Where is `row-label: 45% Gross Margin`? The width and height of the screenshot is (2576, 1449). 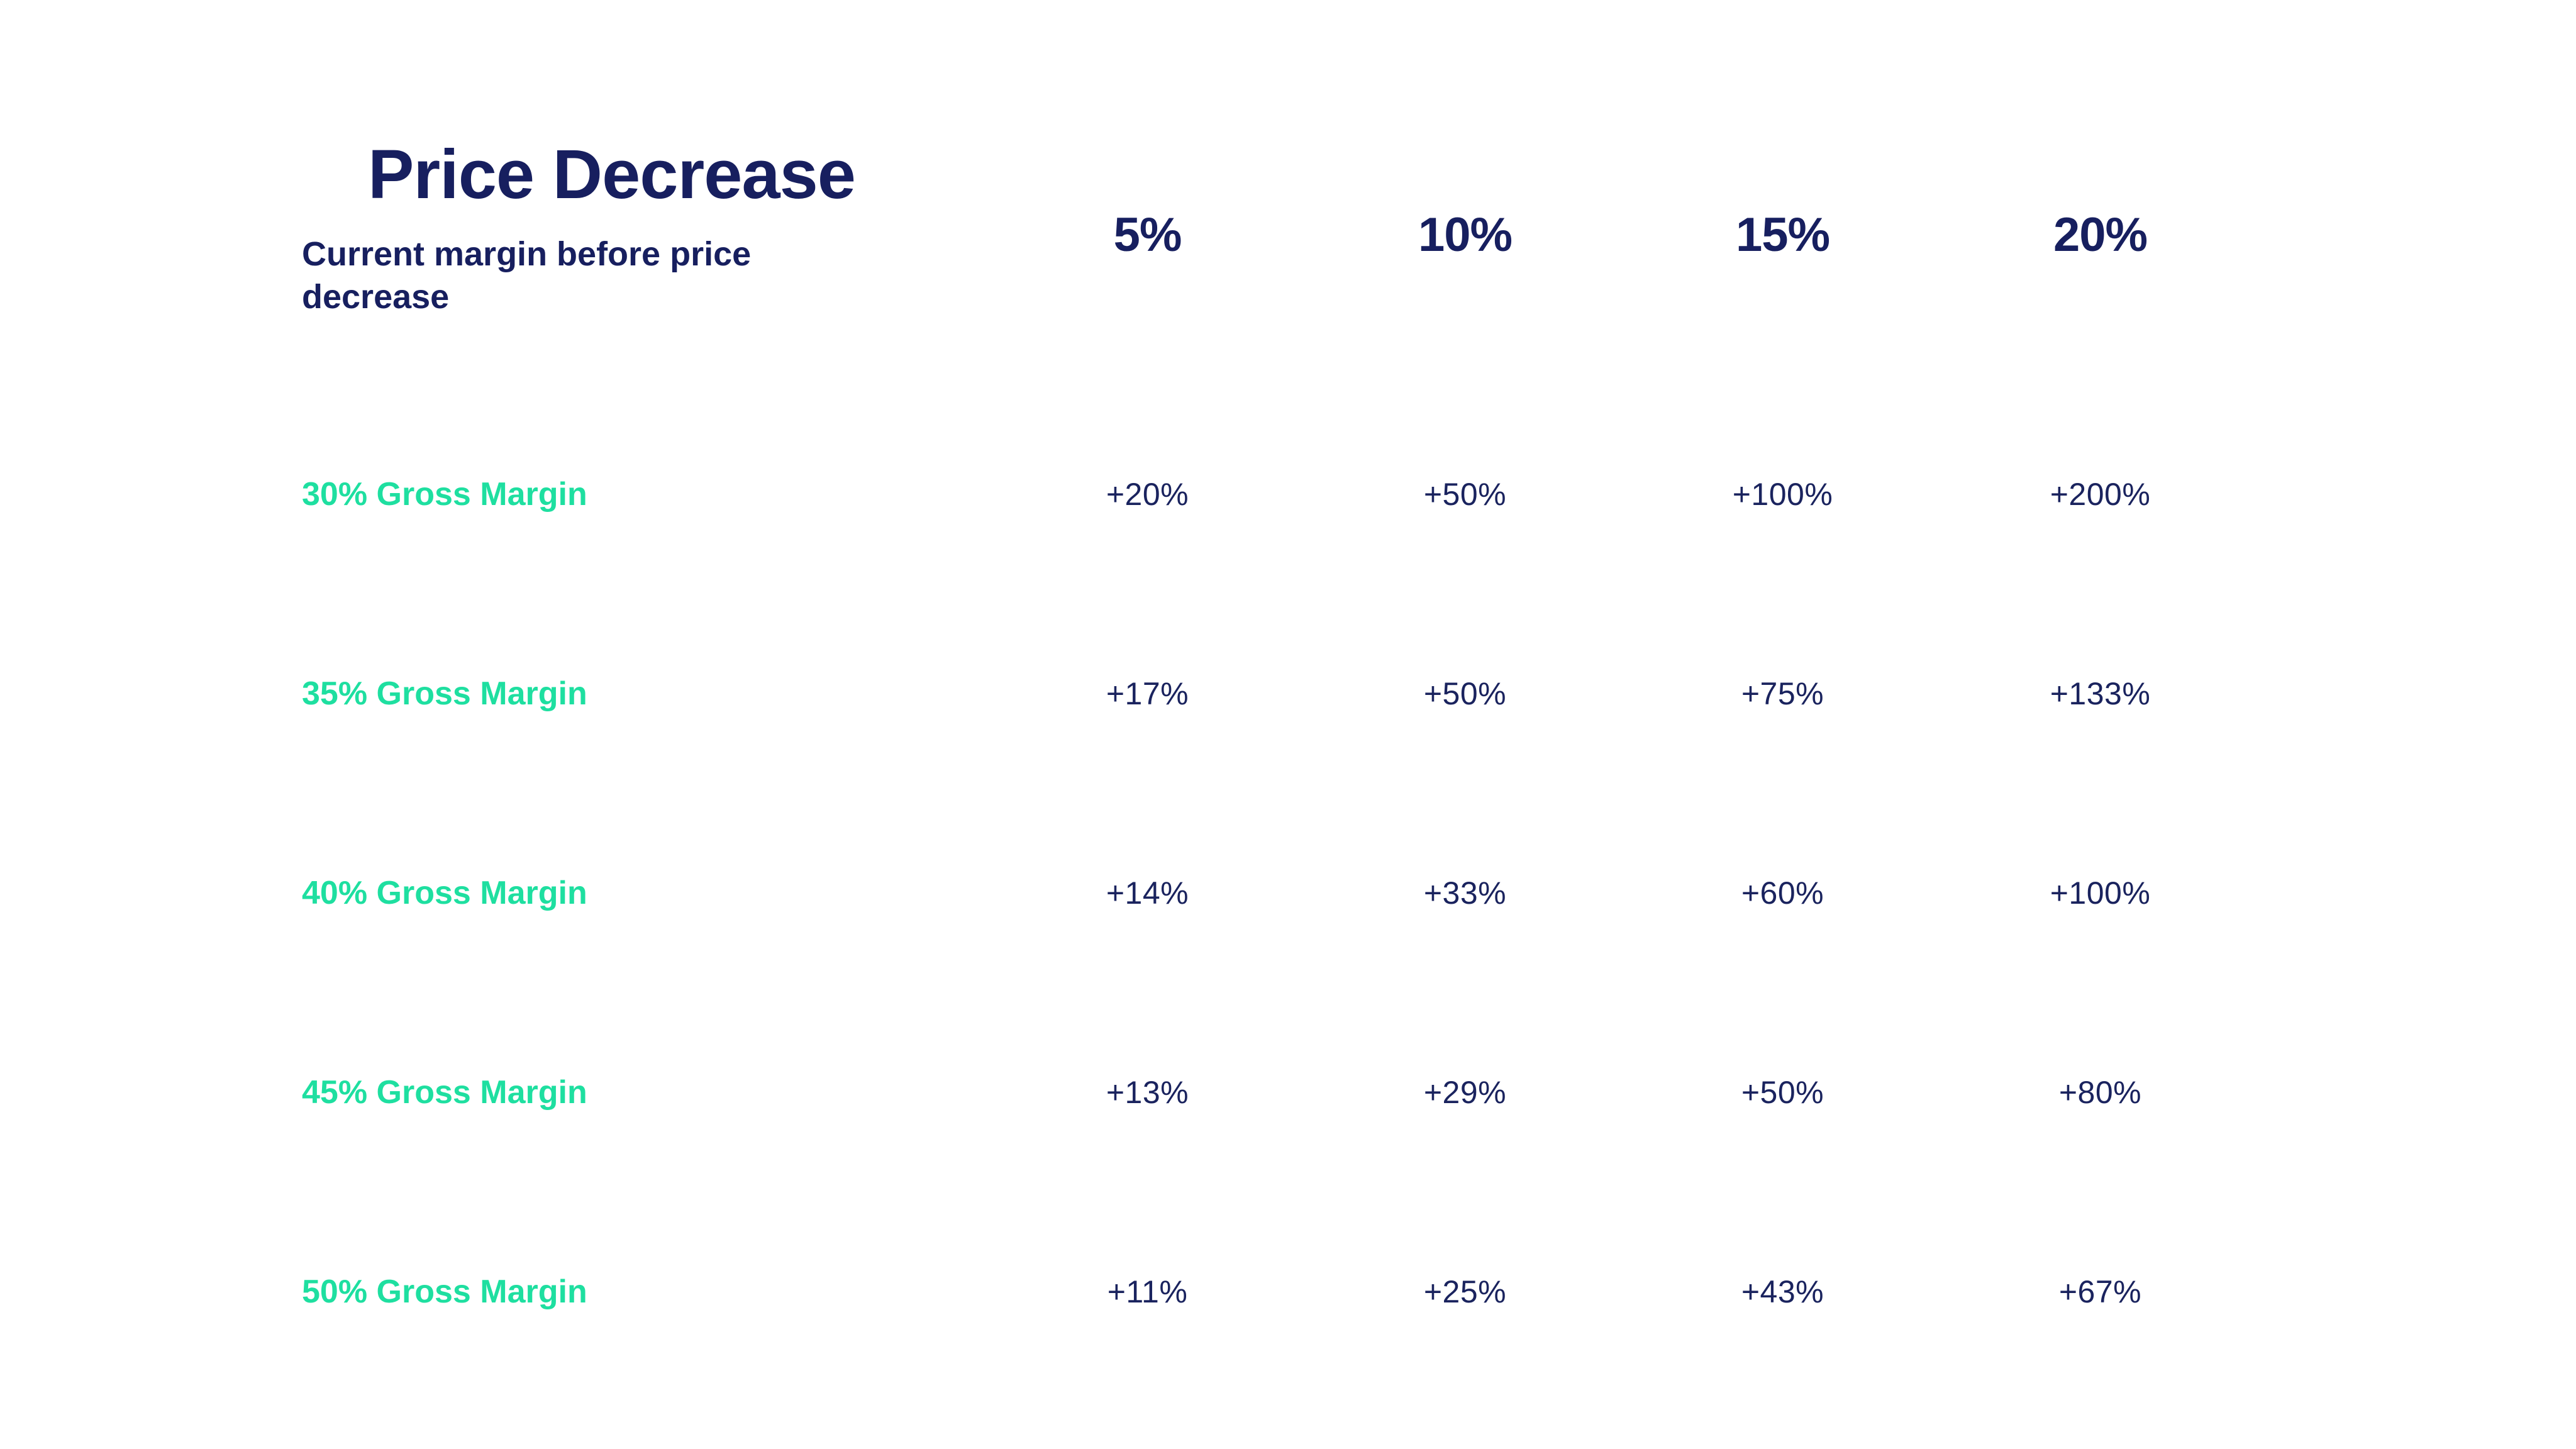
row-label: 45% Gross Margin is located at coordinates (444, 1092).